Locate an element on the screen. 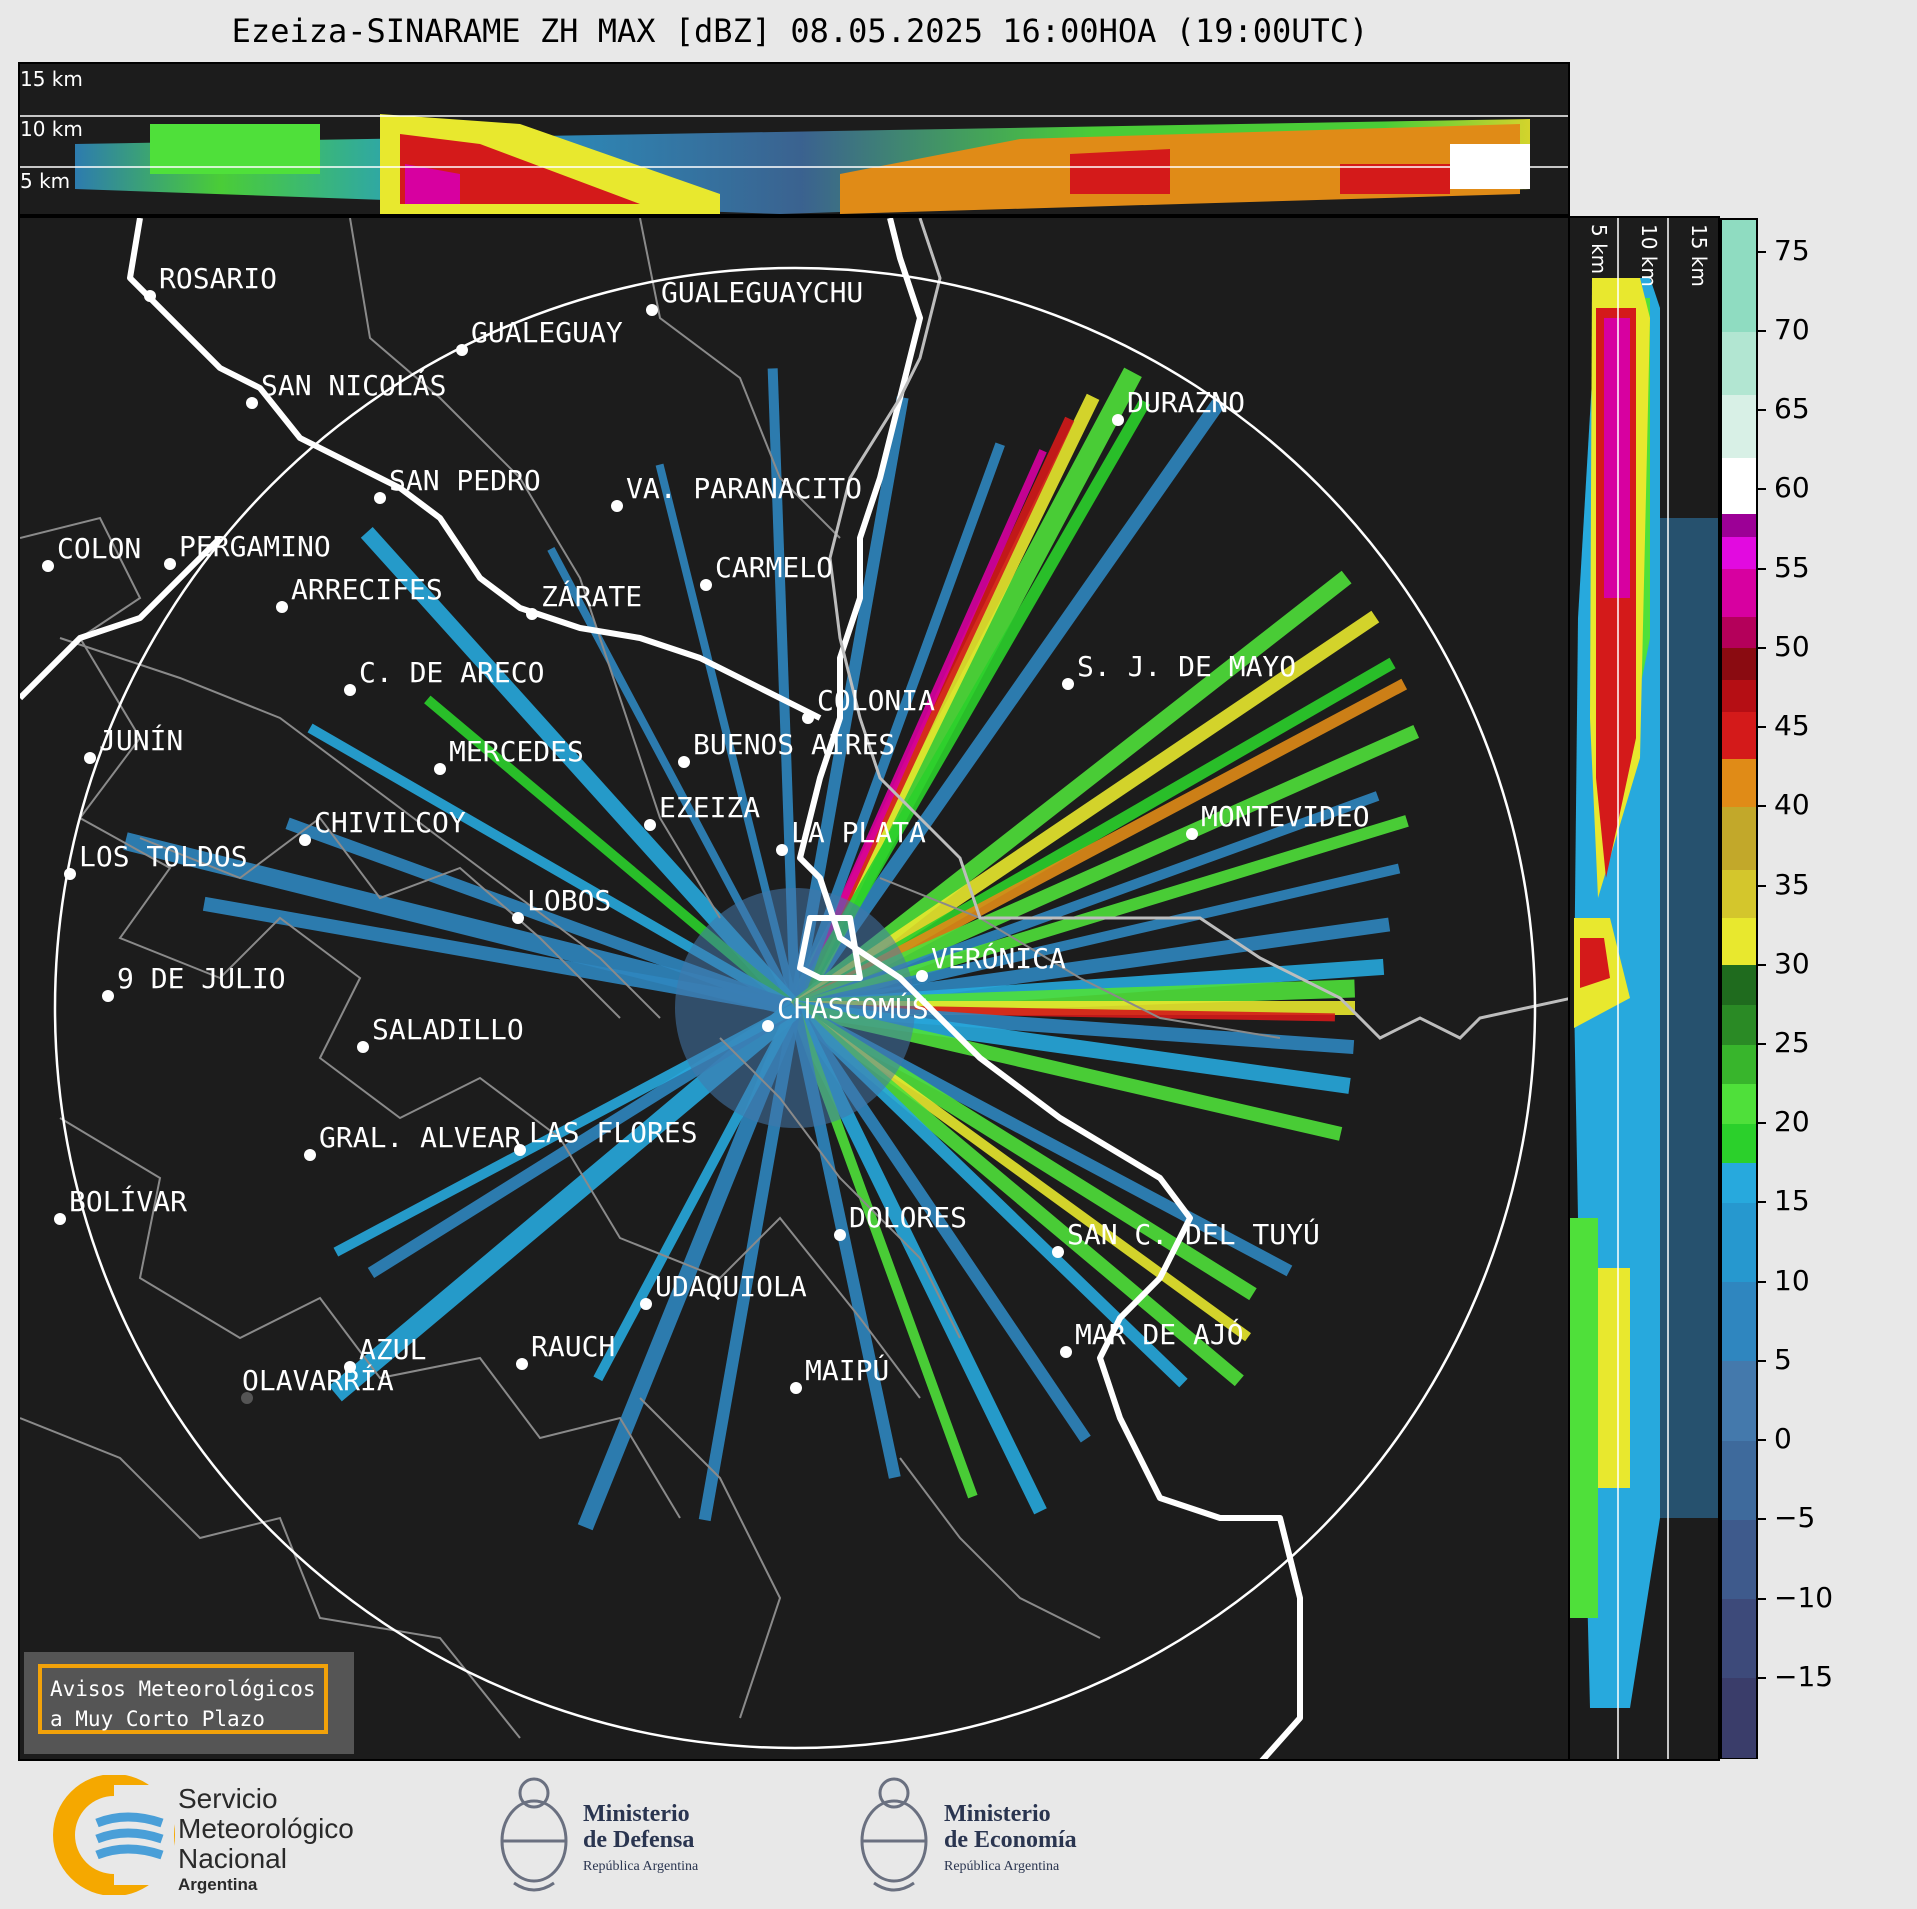 This screenshot has height=1909, width=1917. colorbar-tick-label: 40 is located at coordinates (1784, 804).